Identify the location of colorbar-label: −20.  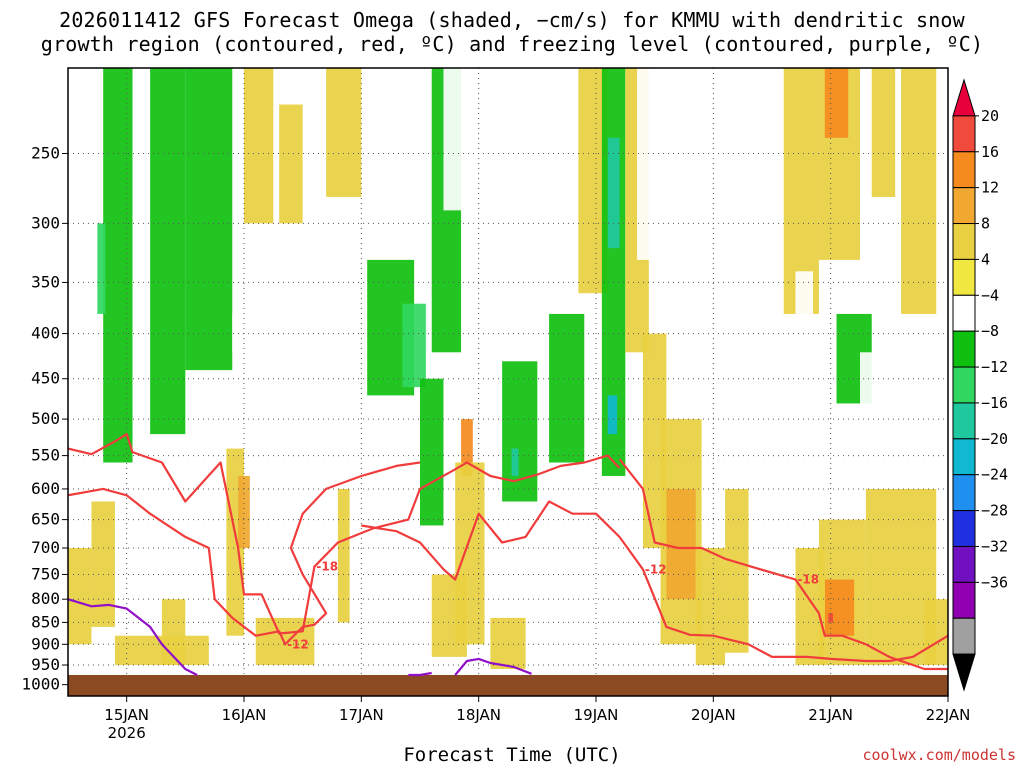
(994, 439).